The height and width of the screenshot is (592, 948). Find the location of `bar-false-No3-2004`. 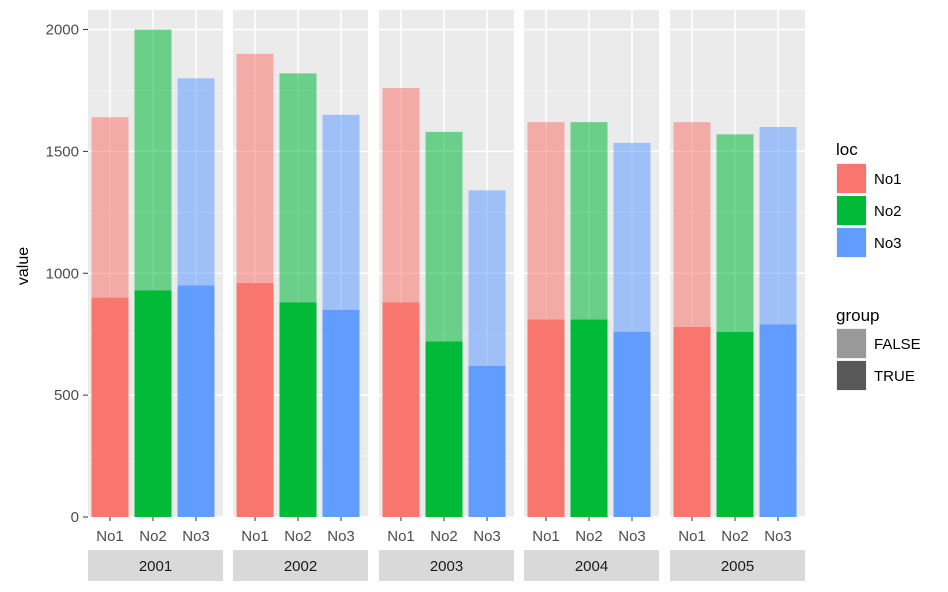

bar-false-No3-2004 is located at coordinates (632, 237).